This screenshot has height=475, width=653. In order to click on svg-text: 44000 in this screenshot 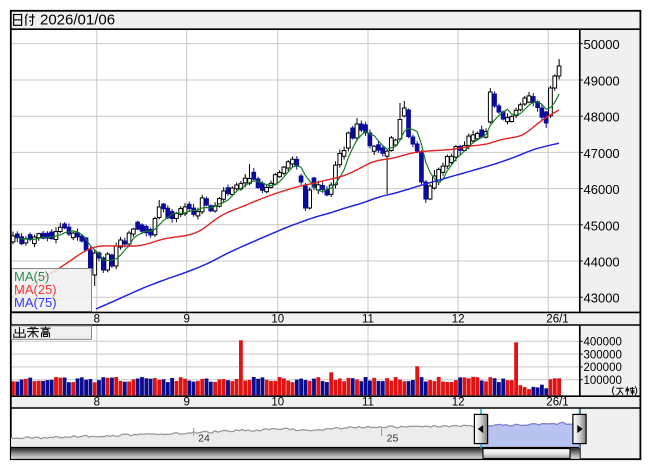, I will do `click(602, 262)`.